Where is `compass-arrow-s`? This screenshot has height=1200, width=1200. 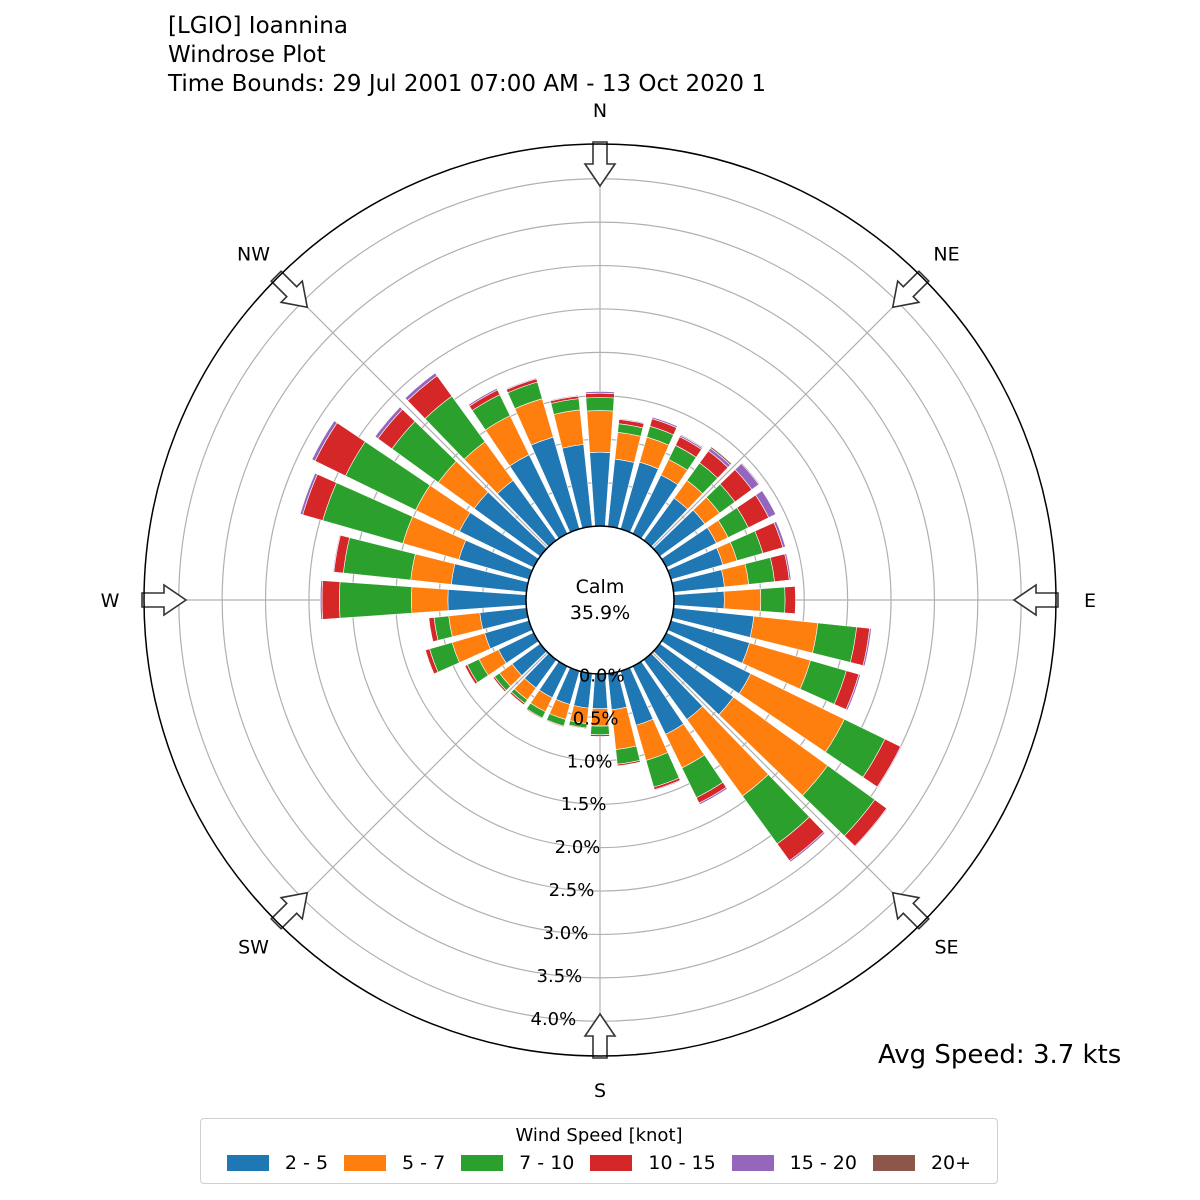
compass-arrow-s is located at coordinates (600, 1035).